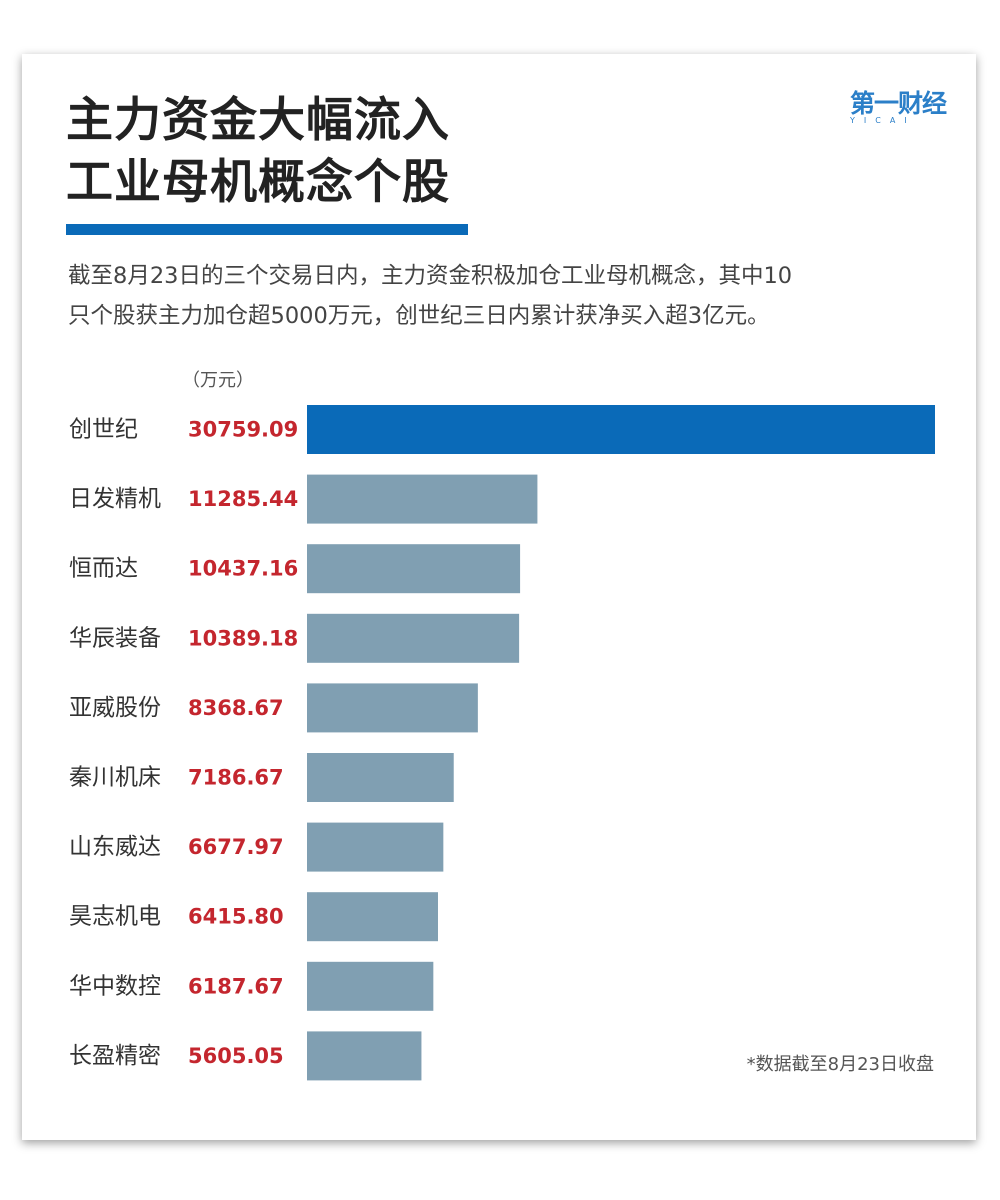 The image size is (1000, 1200). What do you see at coordinates (243, 430) in the screenshot?
I see `value-label: 30759.09` at bounding box center [243, 430].